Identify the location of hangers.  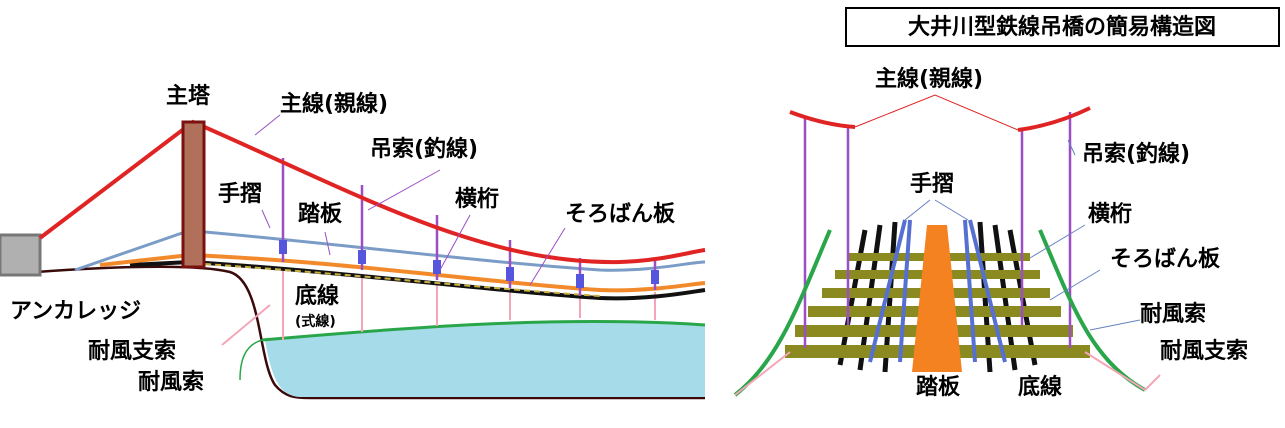
(937, 230).